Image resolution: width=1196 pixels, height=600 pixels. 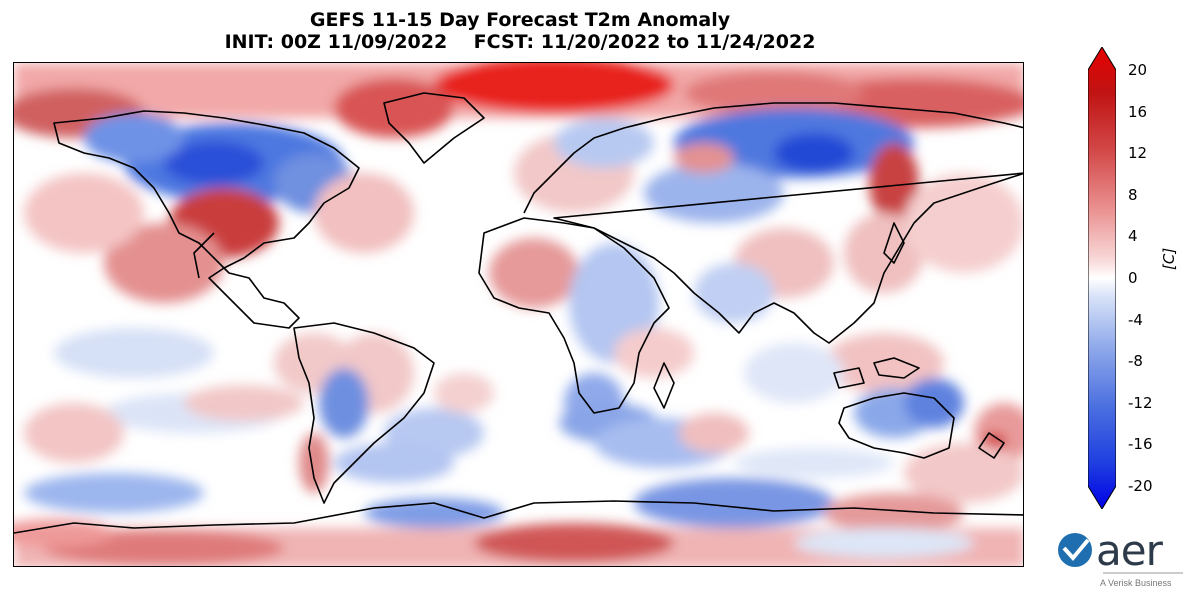 I want to click on aer-logo, so click(x=1120, y=553).